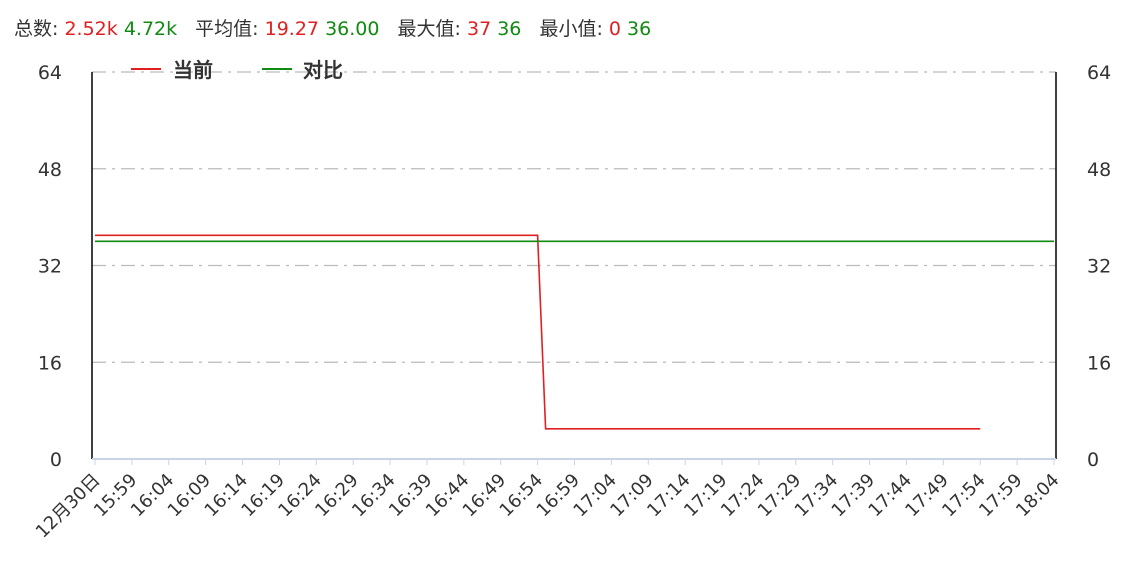 The width and height of the screenshot is (1124, 584). Describe the element at coordinates (352, 29) in the screenshot. I see `stat-average-compare: 36.00` at that location.